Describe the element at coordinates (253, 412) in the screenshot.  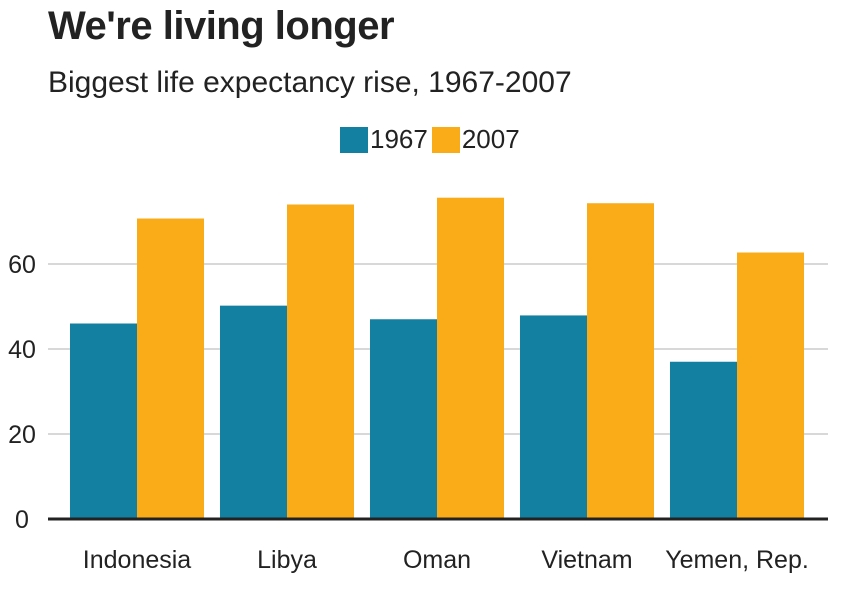
I see `bar-1967-libya` at that location.